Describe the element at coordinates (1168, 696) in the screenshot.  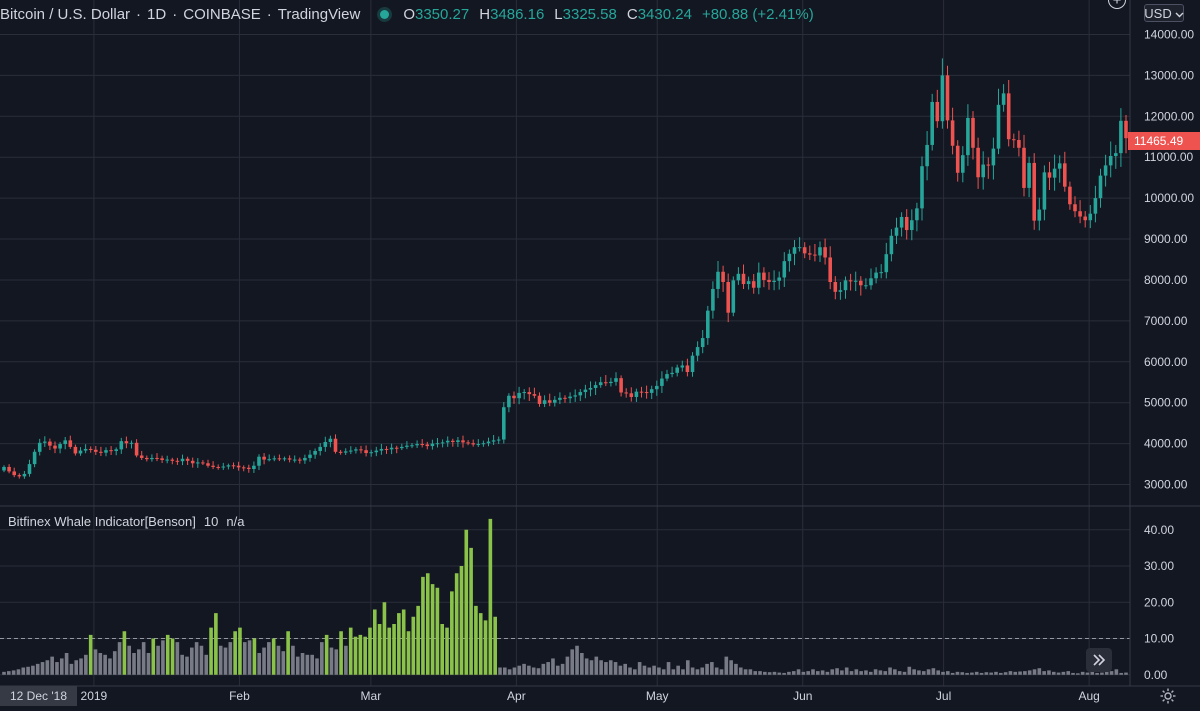
I see `gear-icon` at that location.